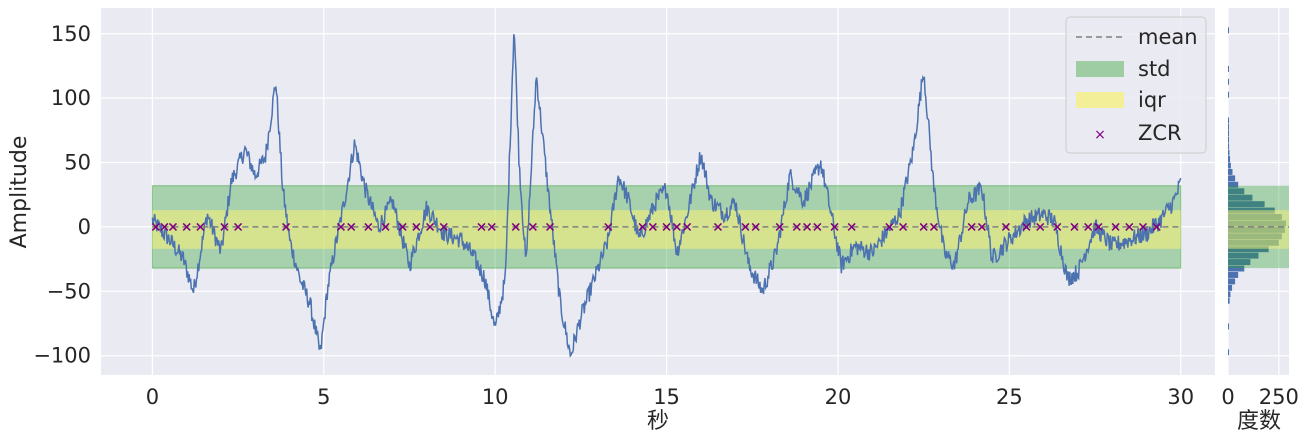 The image size is (1299, 441). What do you see at coordinates (1279, 397) in the screenshot?
I see `hist-x-tick-label: 250` at bounding box center [1279, 397].